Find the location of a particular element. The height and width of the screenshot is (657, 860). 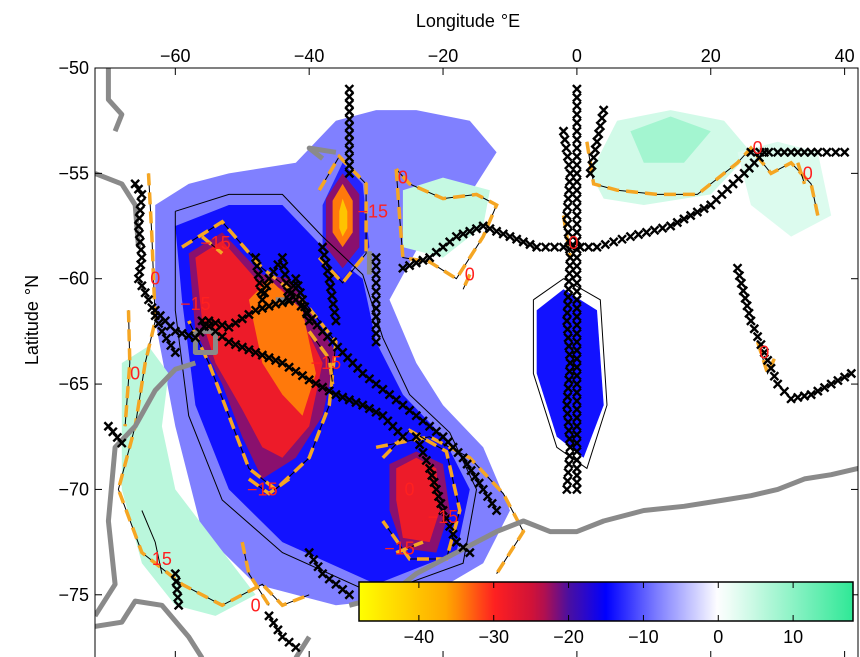

contour-label-1: 0 is located at coordinates (135, 374).